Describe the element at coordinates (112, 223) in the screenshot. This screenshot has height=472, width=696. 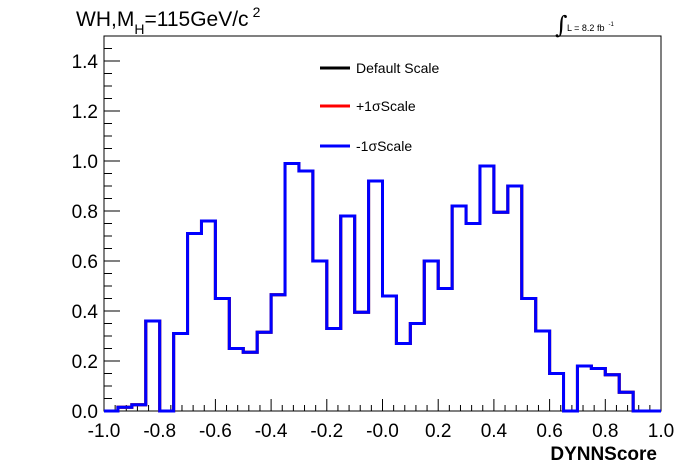
I see `y-axis-ticks` at that location.